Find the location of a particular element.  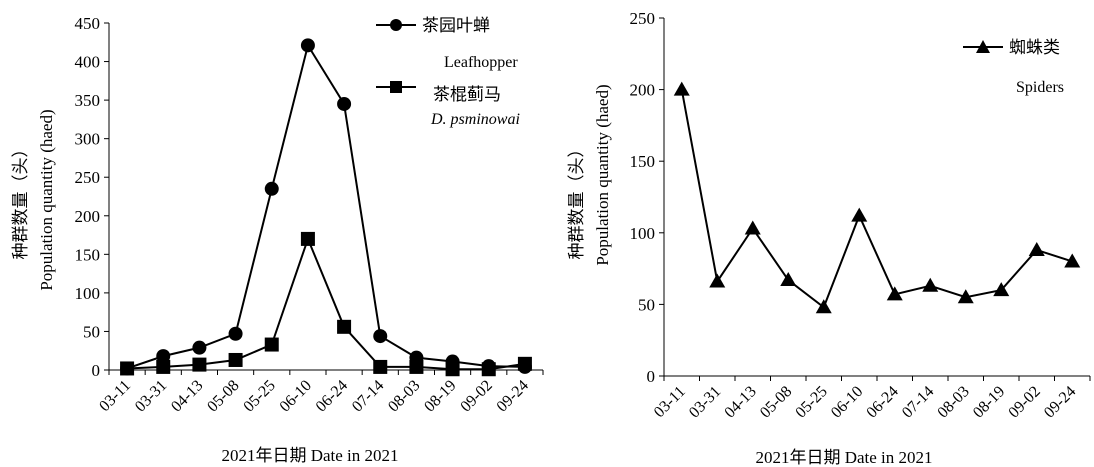

x-axis-label-right: 2021年日期 Date in 2021 is located at coordinates (843, 457).